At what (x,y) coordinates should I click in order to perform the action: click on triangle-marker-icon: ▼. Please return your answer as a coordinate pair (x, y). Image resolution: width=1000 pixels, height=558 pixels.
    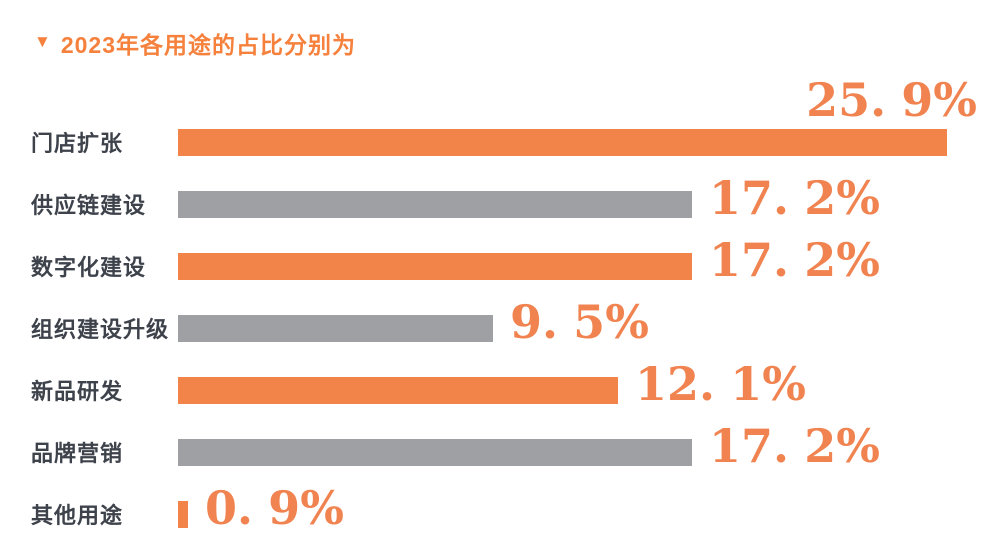
    Looking at the image, I should click on (43, 41).